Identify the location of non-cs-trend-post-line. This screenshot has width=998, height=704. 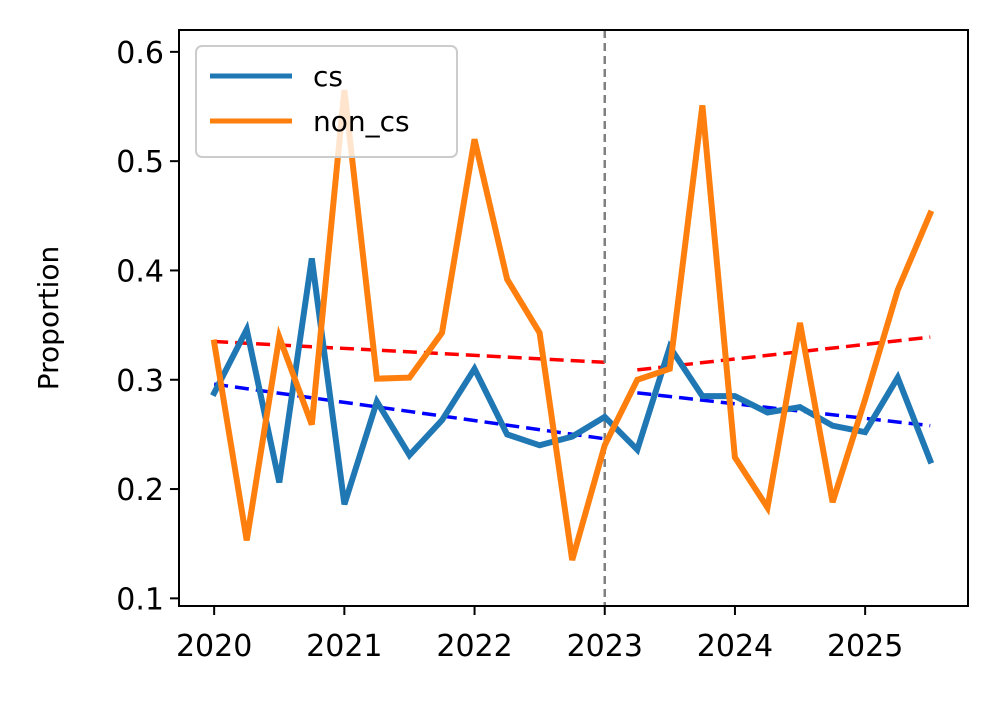
(784, 353).